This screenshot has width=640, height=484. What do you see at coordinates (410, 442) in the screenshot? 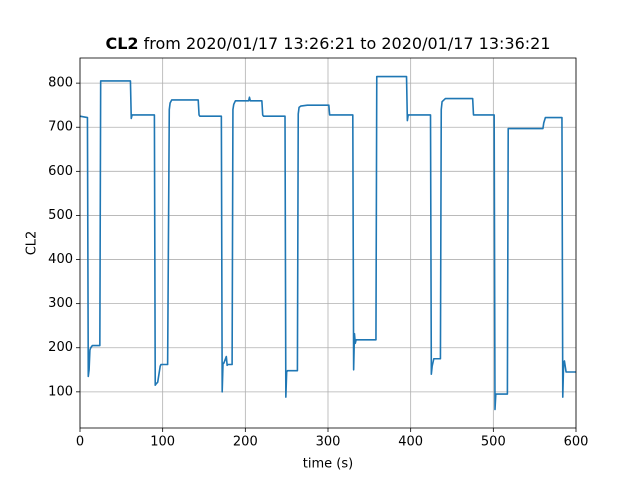
I see `x-tick-label: 400` at bounding box center [410, 442].